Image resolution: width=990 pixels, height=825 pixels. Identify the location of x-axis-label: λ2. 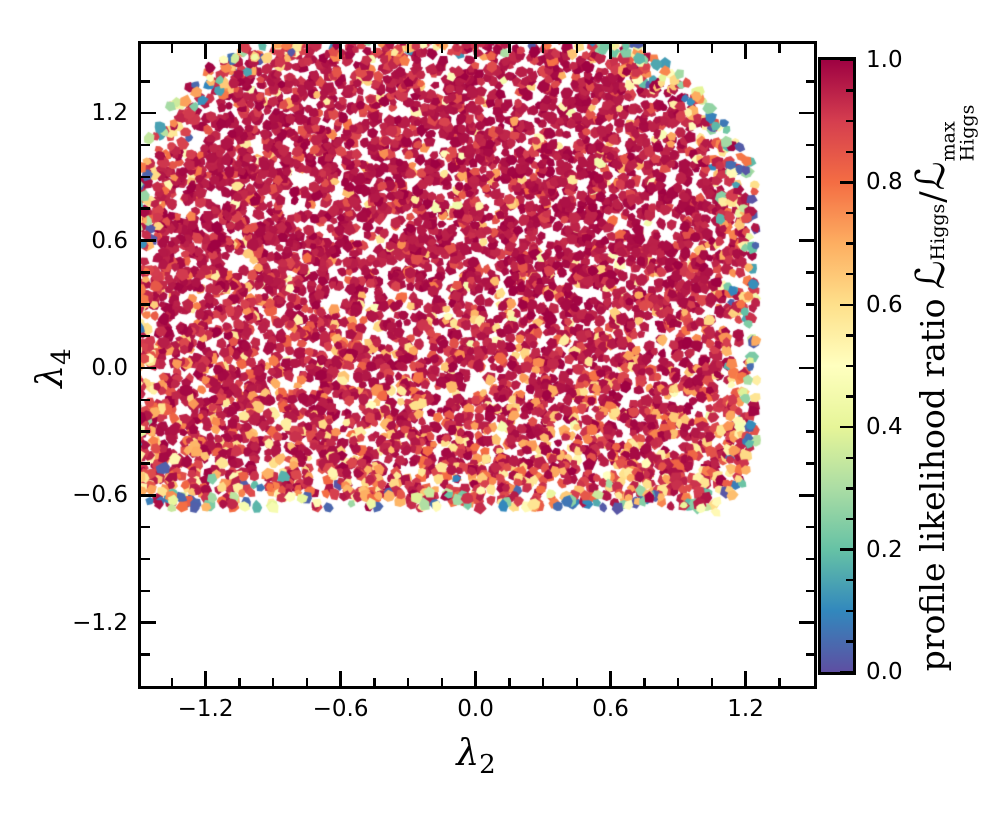
(476, 755).